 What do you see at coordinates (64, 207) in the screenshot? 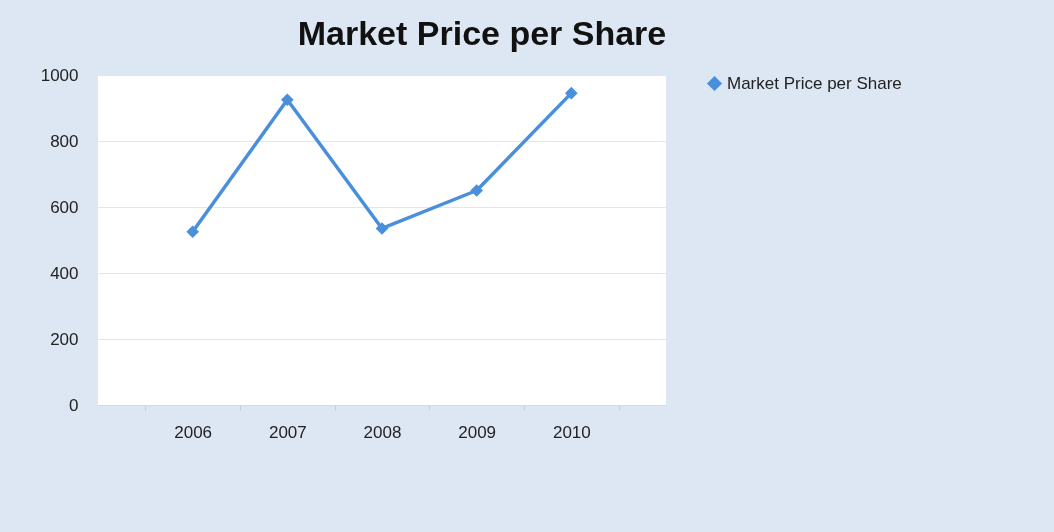
I see `y-tick-label: 600` at bounding box center [64, 207].